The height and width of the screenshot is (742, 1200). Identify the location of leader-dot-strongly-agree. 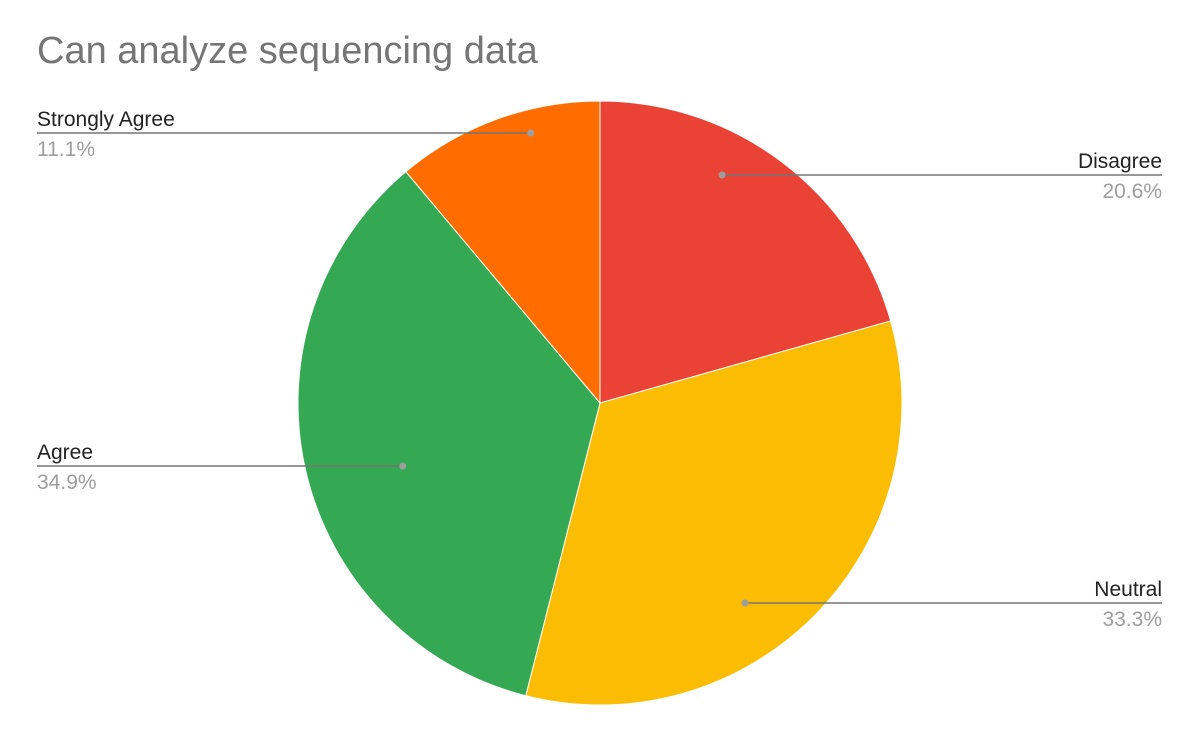
(531, 133).